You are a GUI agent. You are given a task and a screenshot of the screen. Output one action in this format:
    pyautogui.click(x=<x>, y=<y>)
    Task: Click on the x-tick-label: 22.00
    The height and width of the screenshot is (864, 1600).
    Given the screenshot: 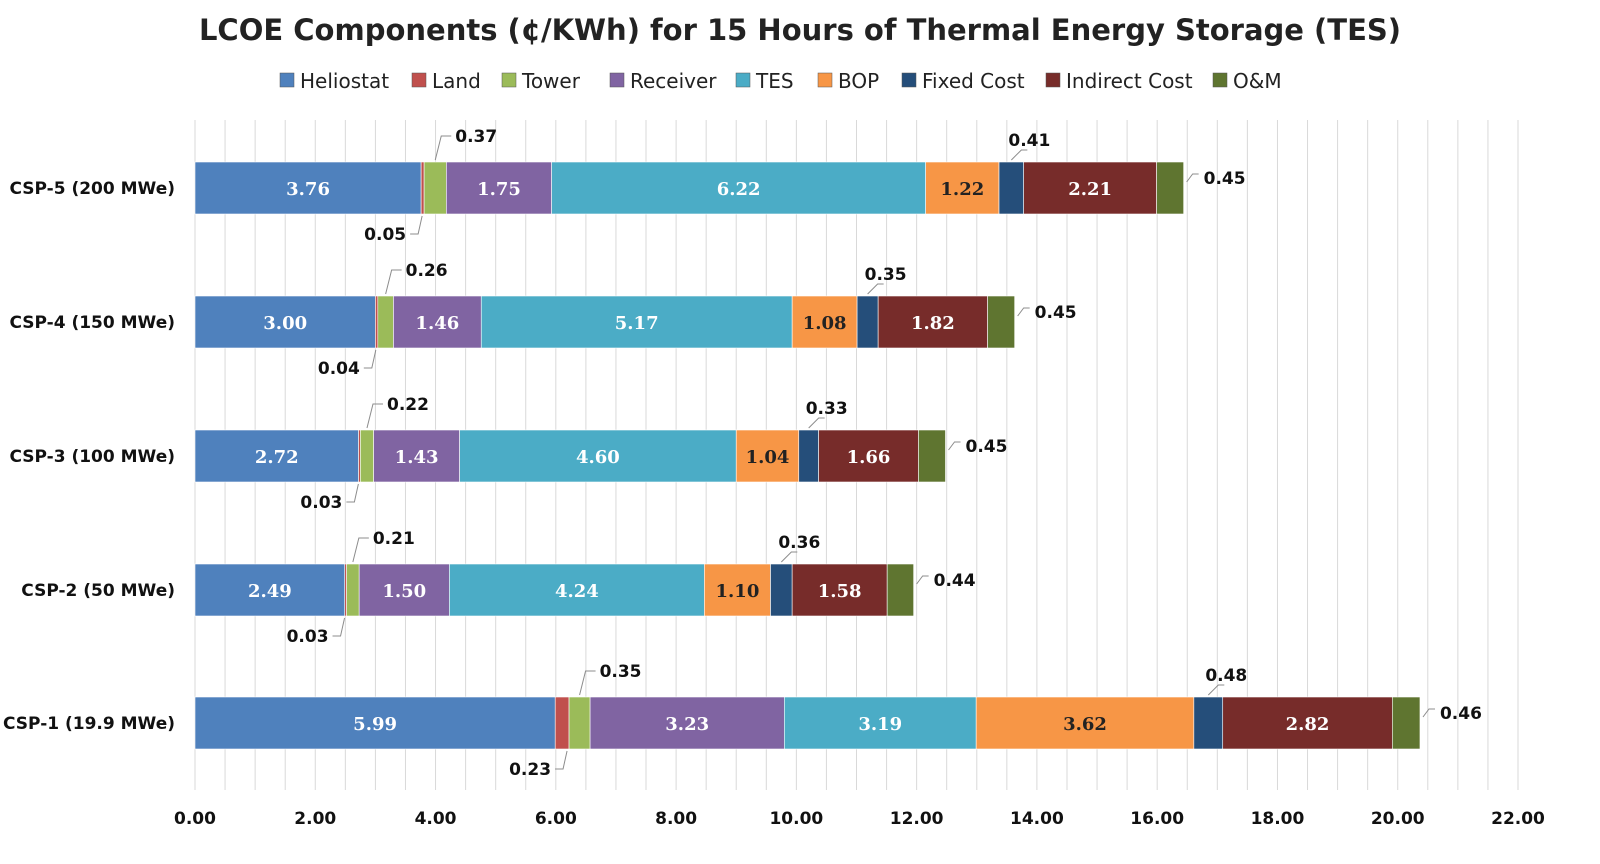 What is the action you would take?
    pyautogui.click(x=1518, y=819)
    